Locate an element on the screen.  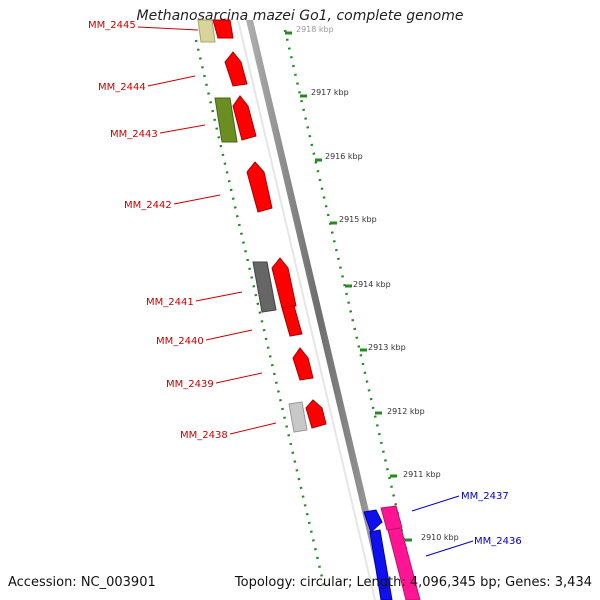
cds-mm-2441-gray is located at coordinates (264, 287).